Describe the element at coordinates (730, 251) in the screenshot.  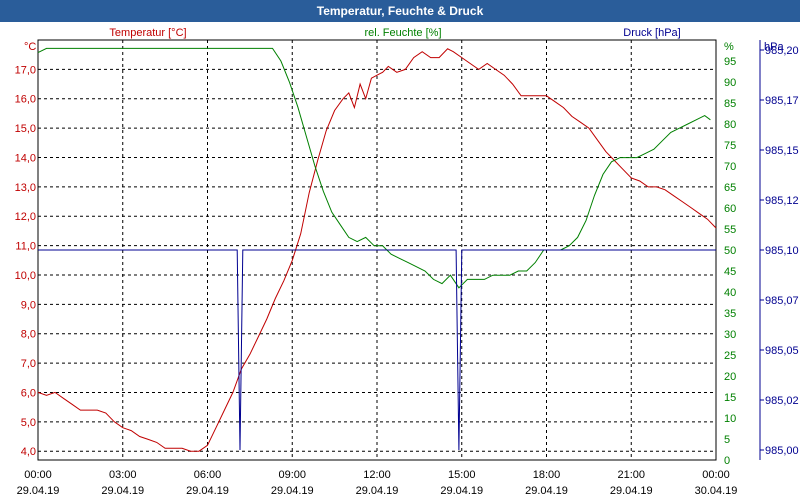
I see `mid-tick-label: 50` at that location.